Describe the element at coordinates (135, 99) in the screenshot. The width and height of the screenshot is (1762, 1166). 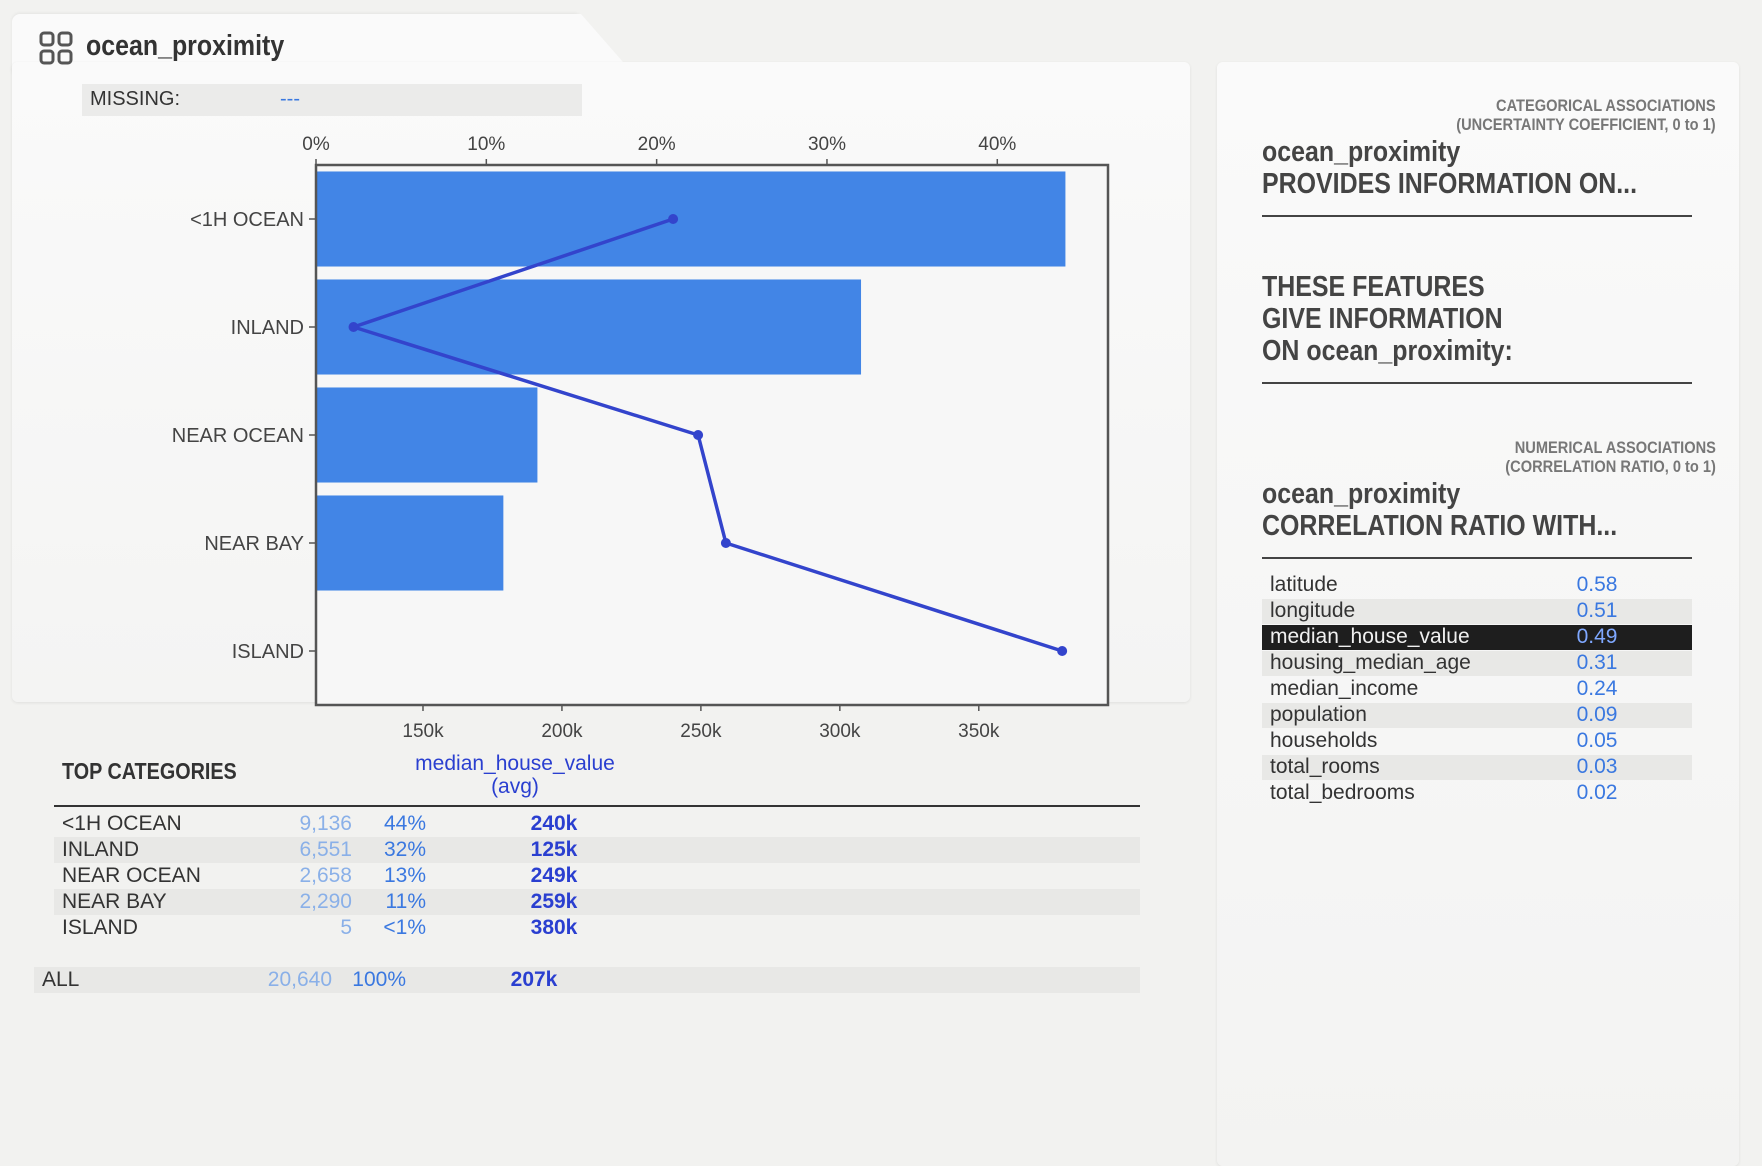
I see `missing-label: MISSING:` at that location.